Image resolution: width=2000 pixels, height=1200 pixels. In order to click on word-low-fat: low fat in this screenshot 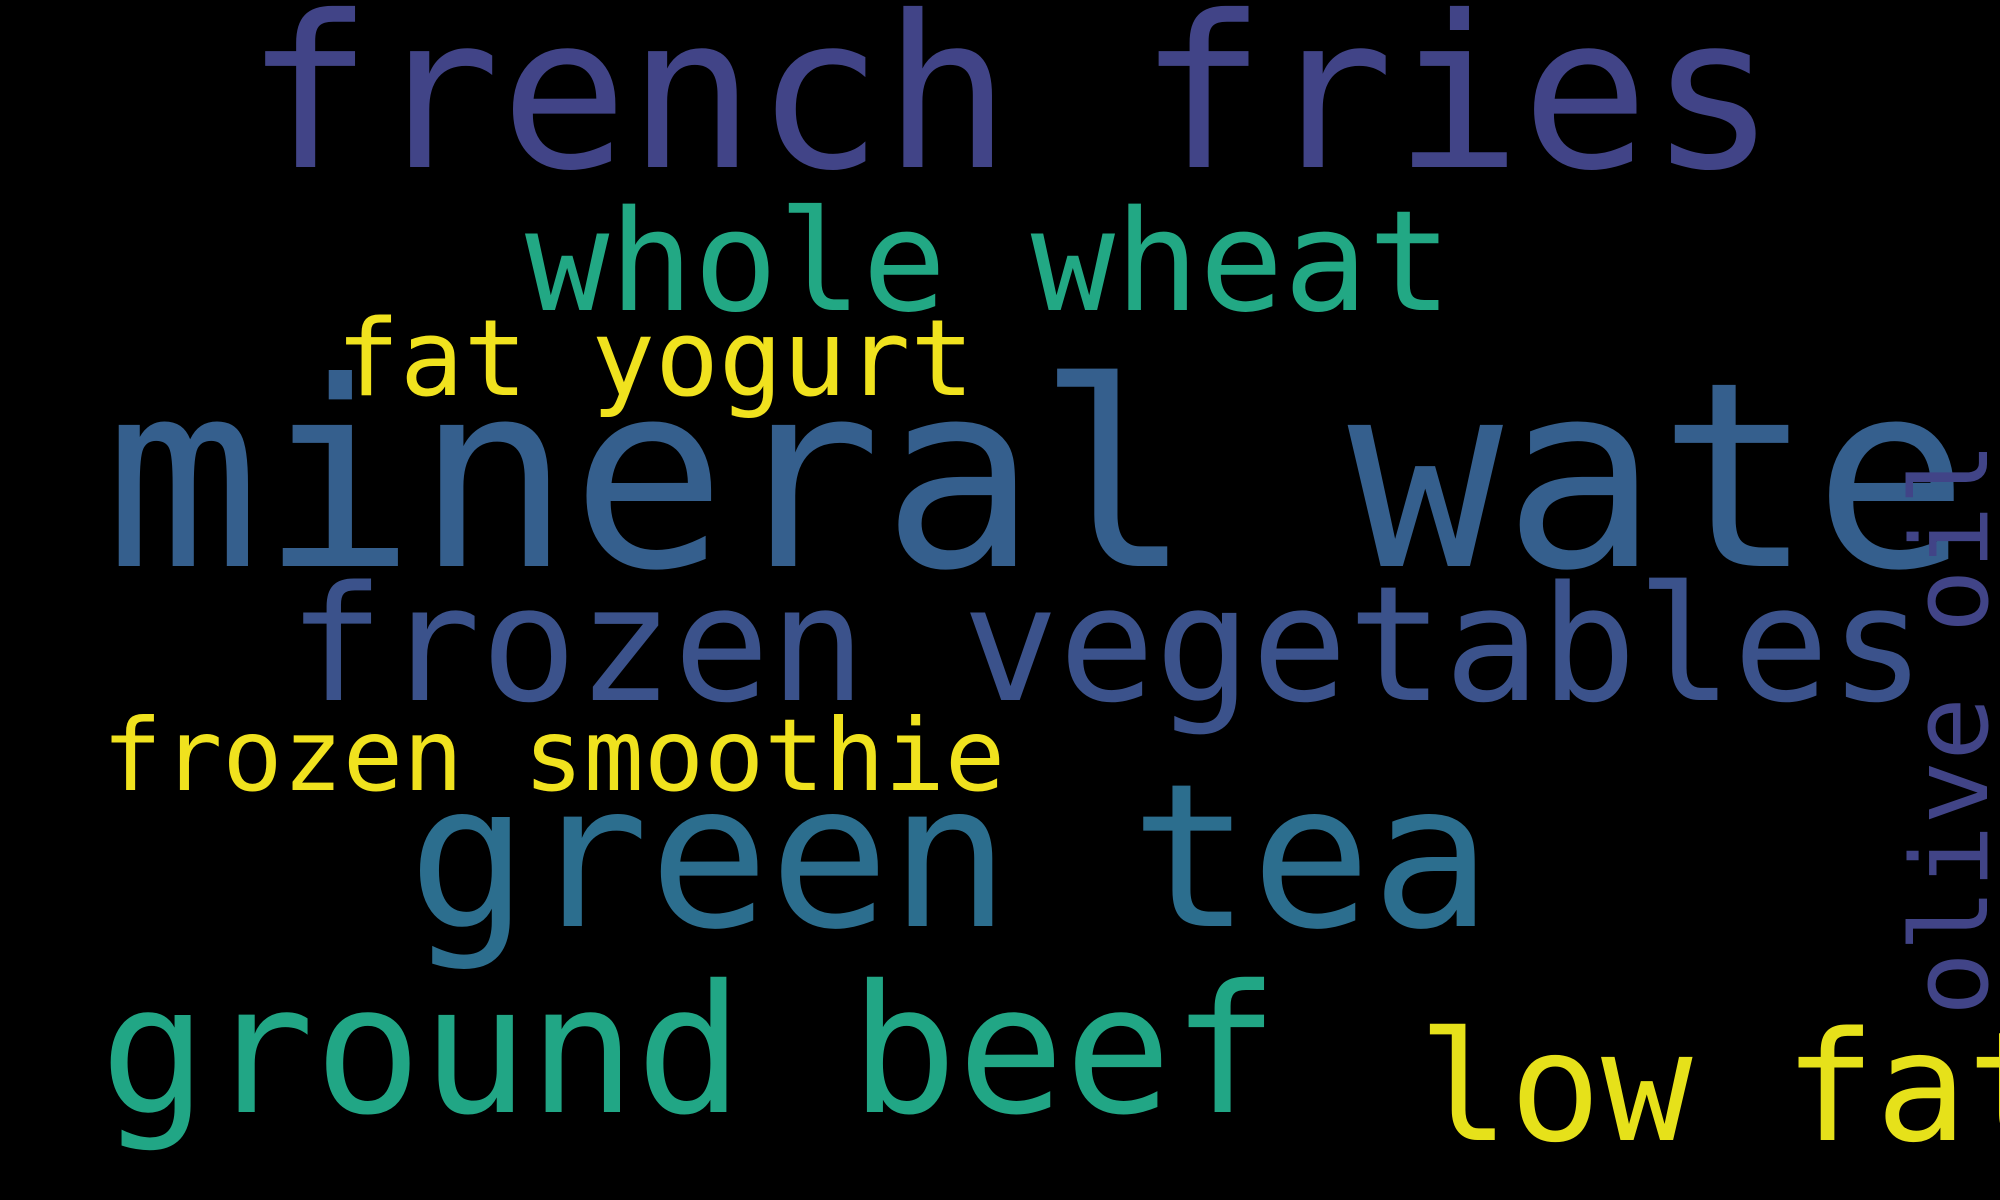, I will do `click(1709, 1087)`.